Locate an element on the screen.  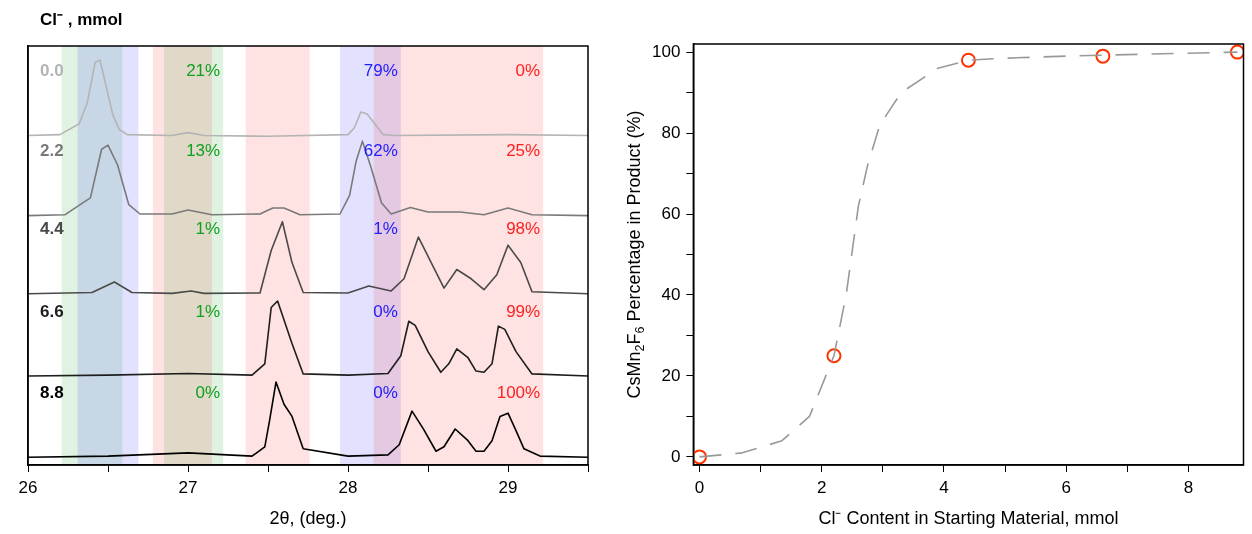
text: 6.6 is located at coordinates (52, 311).